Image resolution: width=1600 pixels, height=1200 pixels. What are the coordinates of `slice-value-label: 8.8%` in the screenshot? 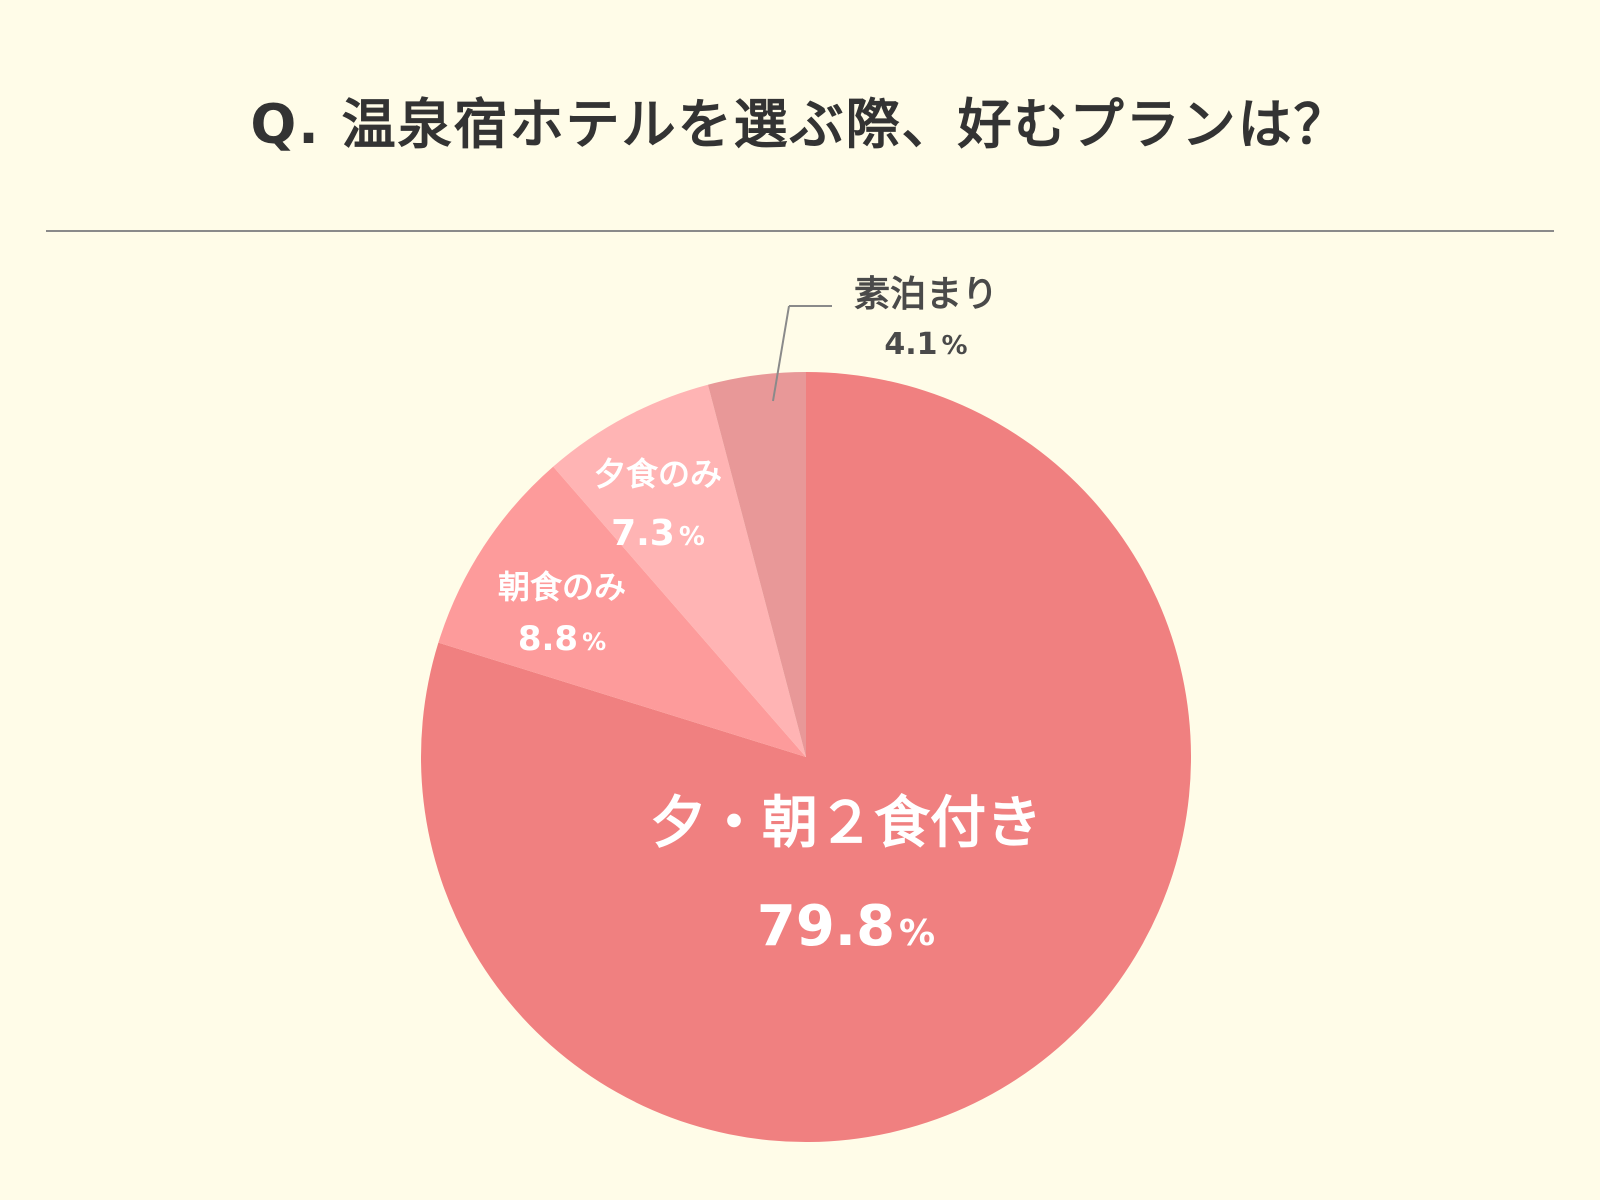 It's located at (562, 639).